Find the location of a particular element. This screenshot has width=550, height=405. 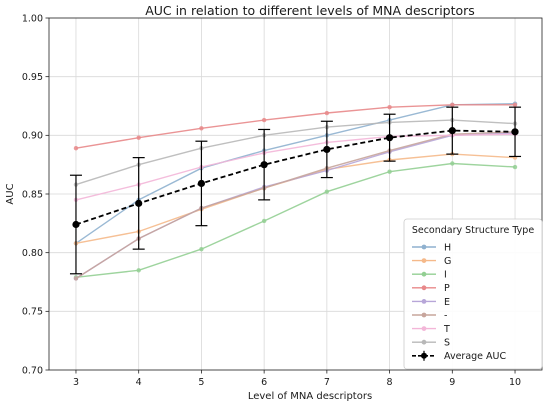

y-tick-label: 0.85 is located at coordinates (32, 194).